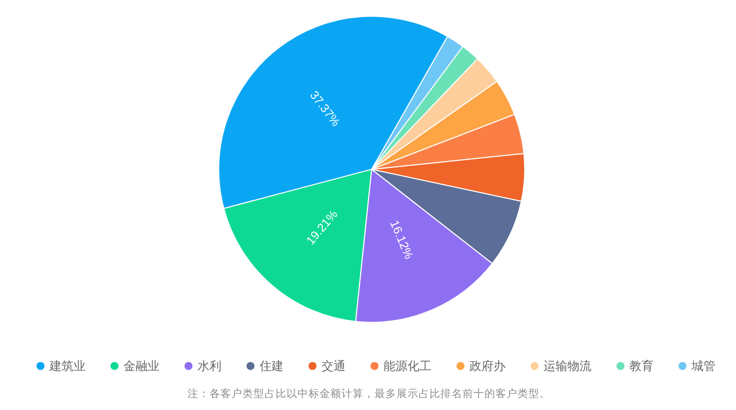  I want to click on annotation: 注：各客户类型占比以中标金额计算，最多展示占比排名前十的客户类型。, so click(369, 394).